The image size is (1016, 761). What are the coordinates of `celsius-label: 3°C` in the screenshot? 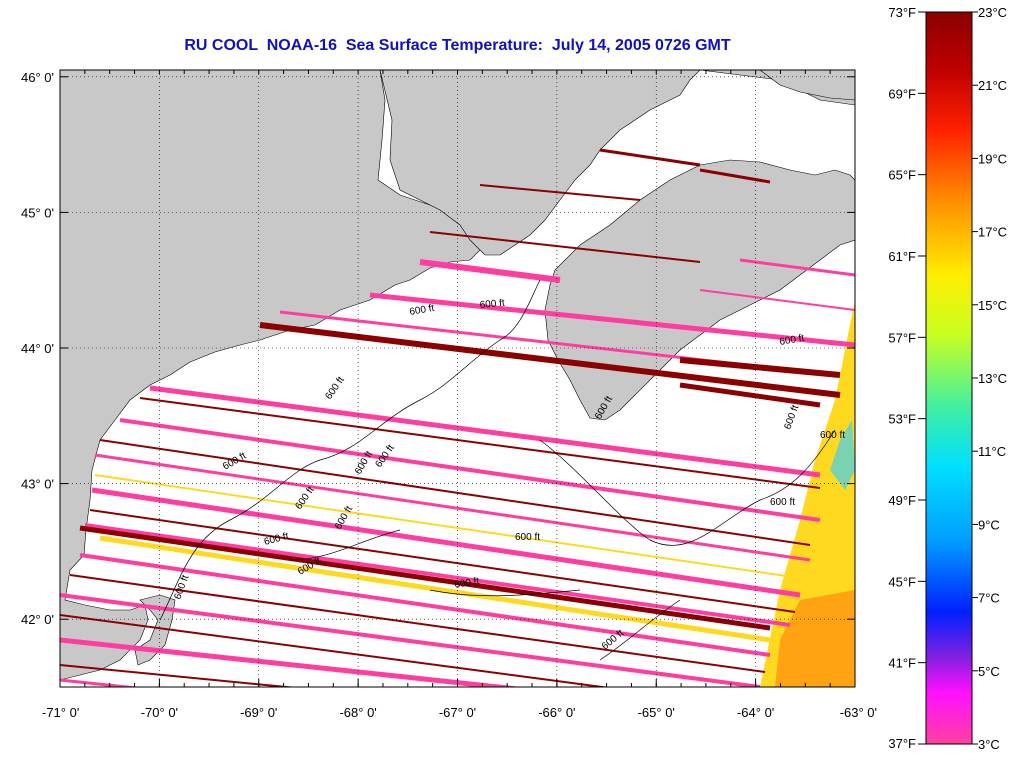 It's located at (989, 744).